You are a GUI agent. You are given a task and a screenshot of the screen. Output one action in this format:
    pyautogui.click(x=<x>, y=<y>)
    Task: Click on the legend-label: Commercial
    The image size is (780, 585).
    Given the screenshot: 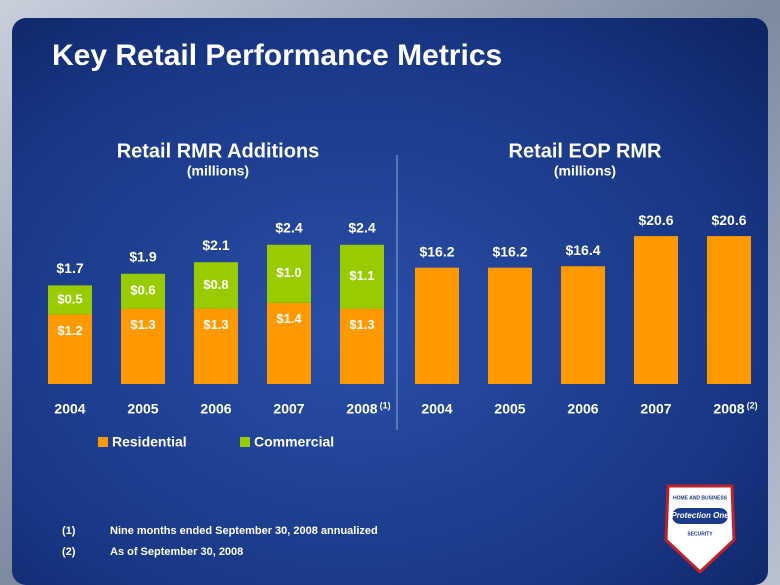 What is the action you would take?
    pyautogui.click(x=294, y=442)
    